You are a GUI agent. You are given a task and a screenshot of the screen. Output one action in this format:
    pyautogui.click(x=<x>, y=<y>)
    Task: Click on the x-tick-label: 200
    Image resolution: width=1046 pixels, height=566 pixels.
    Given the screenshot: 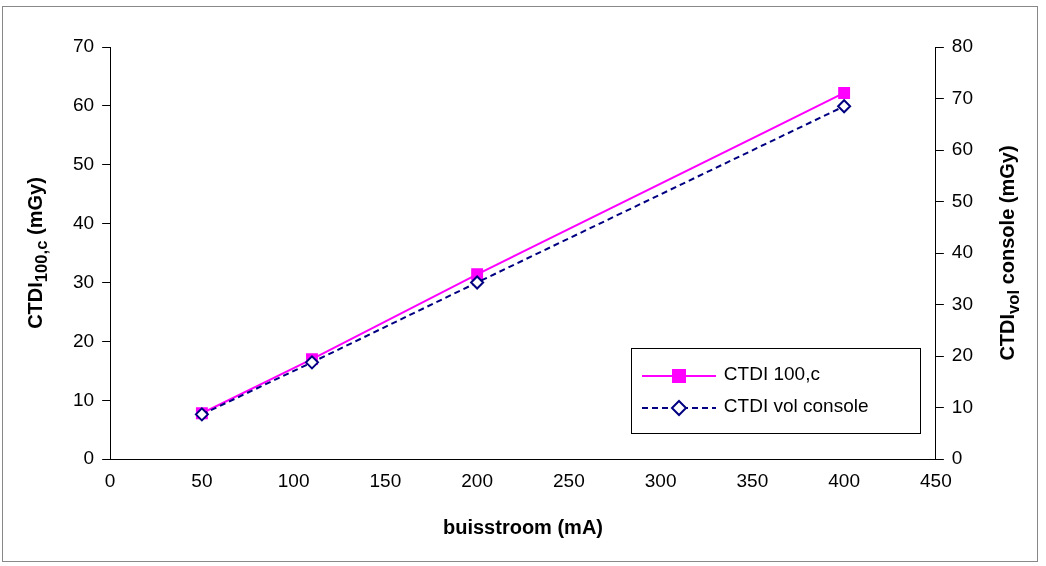 What is the action you would take?
    pyautogui.click(x=477, y=480)
    